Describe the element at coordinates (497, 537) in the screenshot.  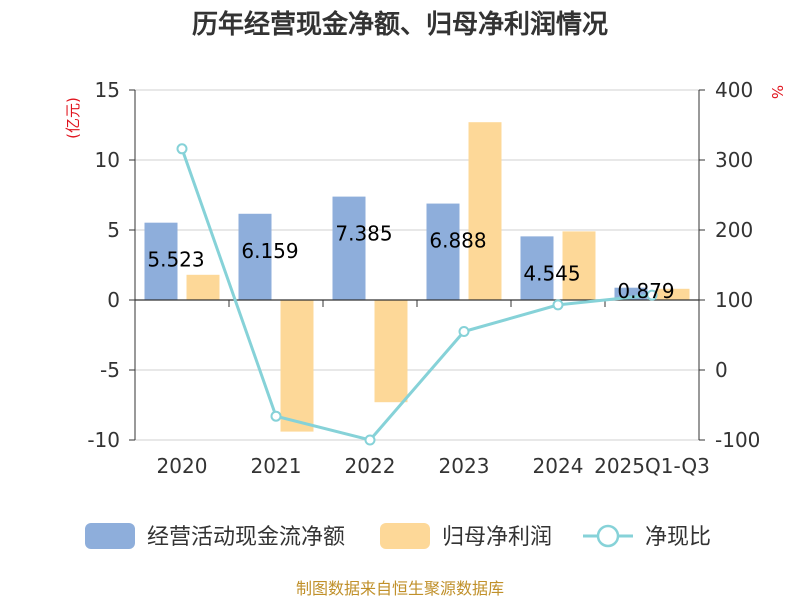
I see `legend-label-profit: 归母净利润` at that location.